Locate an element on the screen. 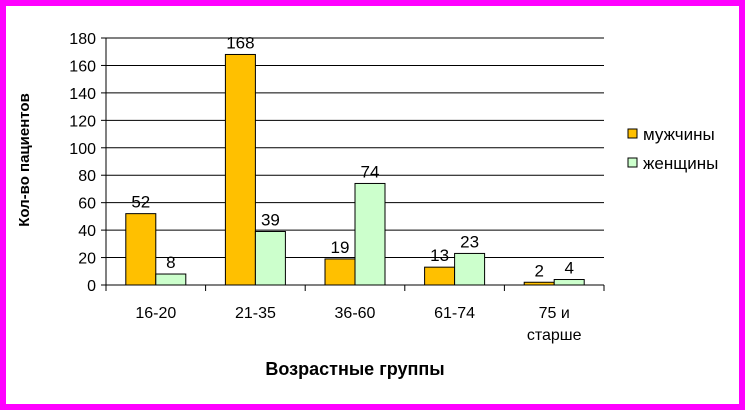 This screenshot has width=745, height=410. data-label: 39 is located at coordinates (270, 219).